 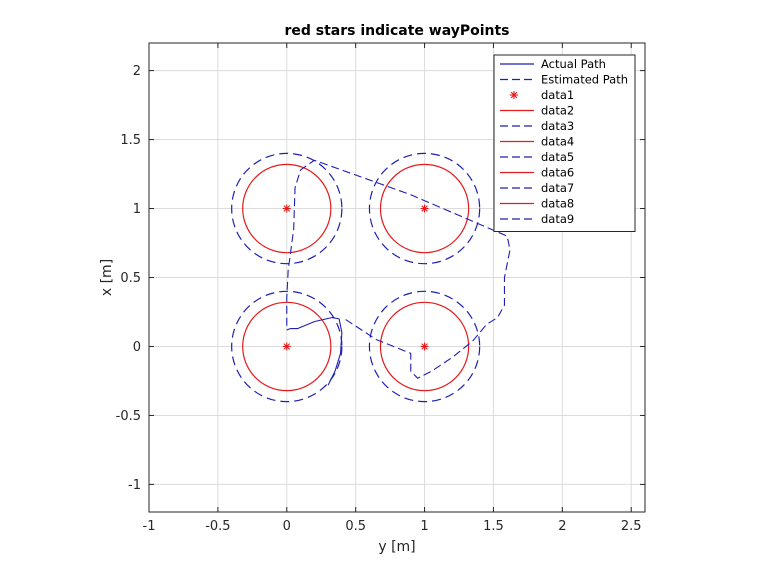 I want to click on legend-label: data9, so click(x=557, y=219).